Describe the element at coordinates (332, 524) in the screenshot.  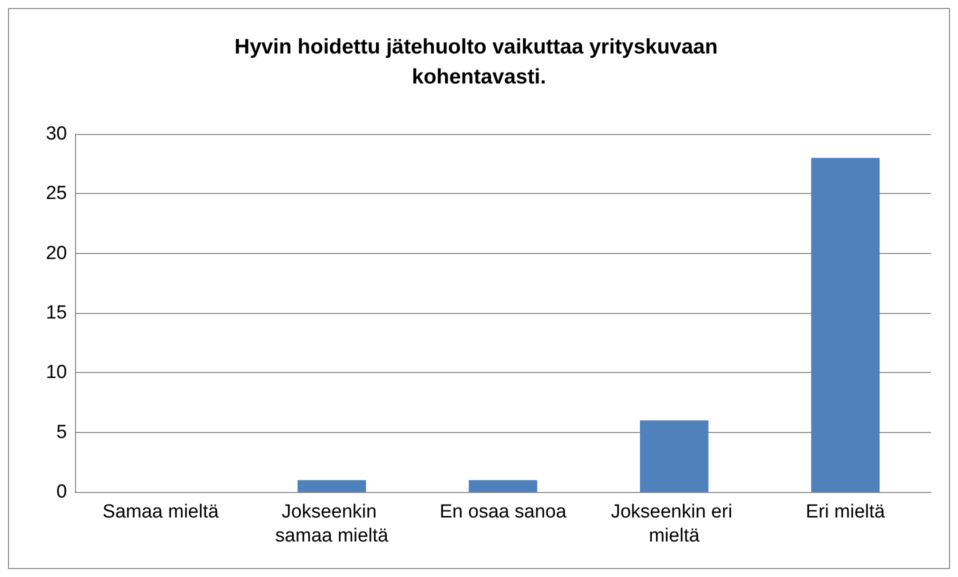
I see `x-tick-label: Jokseenkin samaa mieltä` at that location.